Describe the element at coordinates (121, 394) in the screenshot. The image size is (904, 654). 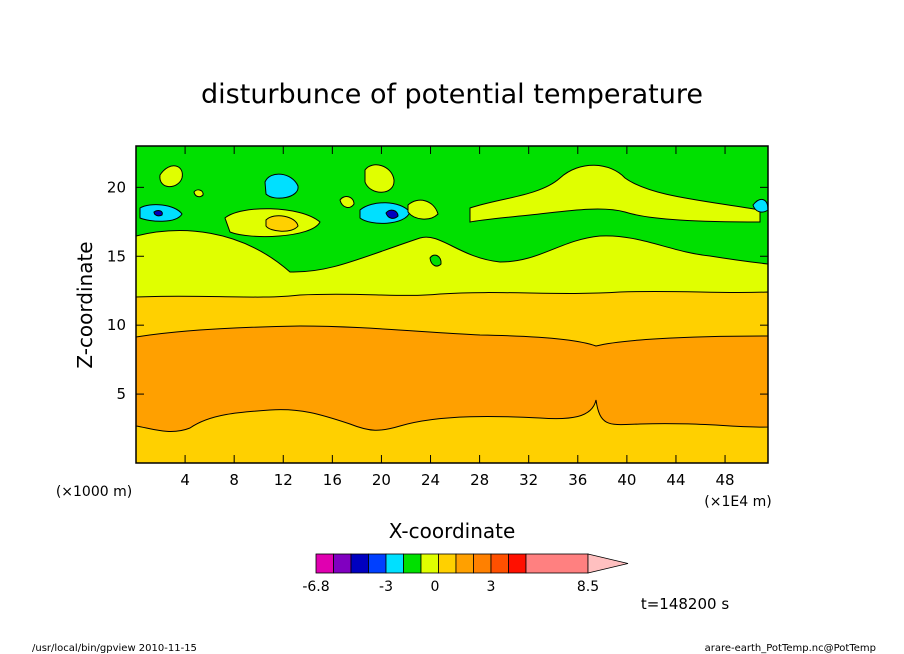
I see `y-tick-label: 5` at that location.